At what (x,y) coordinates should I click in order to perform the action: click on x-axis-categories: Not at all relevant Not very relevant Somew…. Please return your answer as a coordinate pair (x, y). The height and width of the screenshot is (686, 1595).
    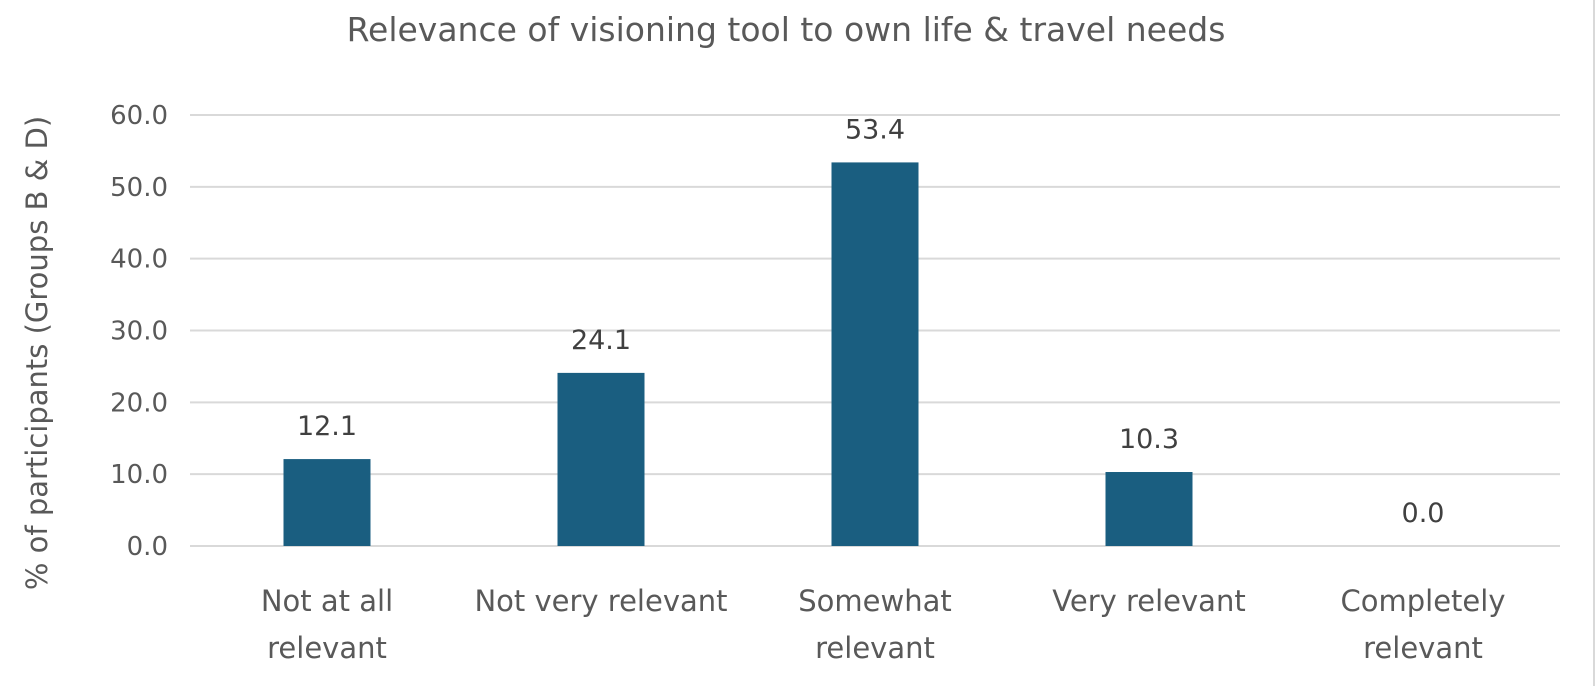
    Looking at the image, I should click on (883, 624).